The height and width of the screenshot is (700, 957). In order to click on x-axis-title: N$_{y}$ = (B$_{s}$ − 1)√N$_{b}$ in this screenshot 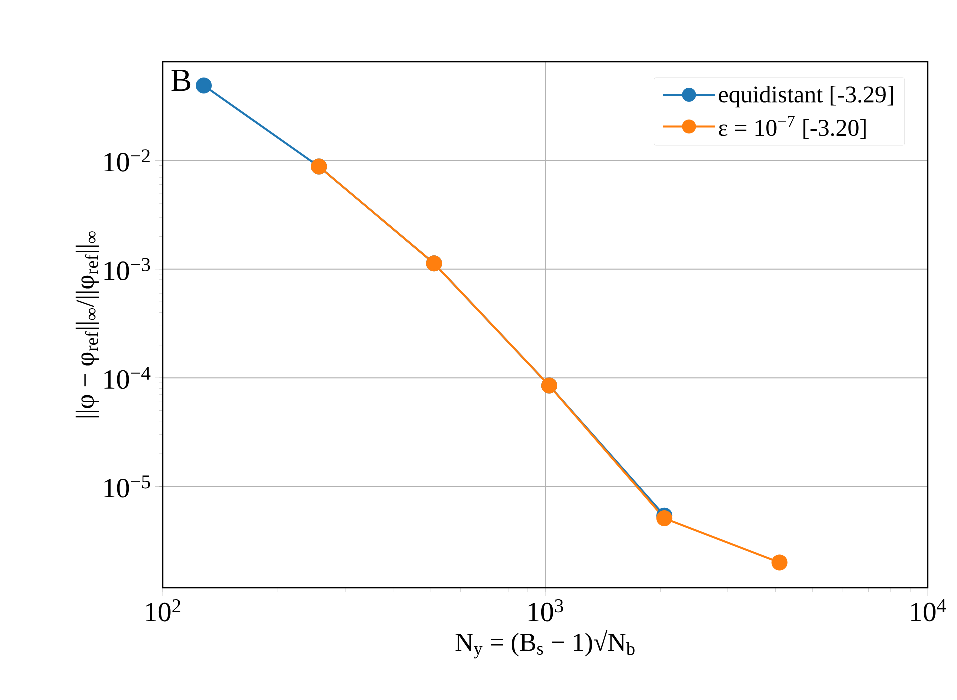, I will do `click(545, 644)`.